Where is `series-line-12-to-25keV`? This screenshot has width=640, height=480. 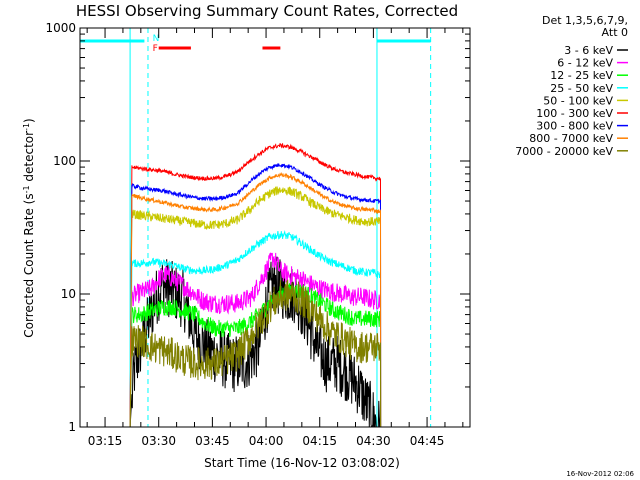 series-line-12-to-25keV is located at coordinates (255, 355).